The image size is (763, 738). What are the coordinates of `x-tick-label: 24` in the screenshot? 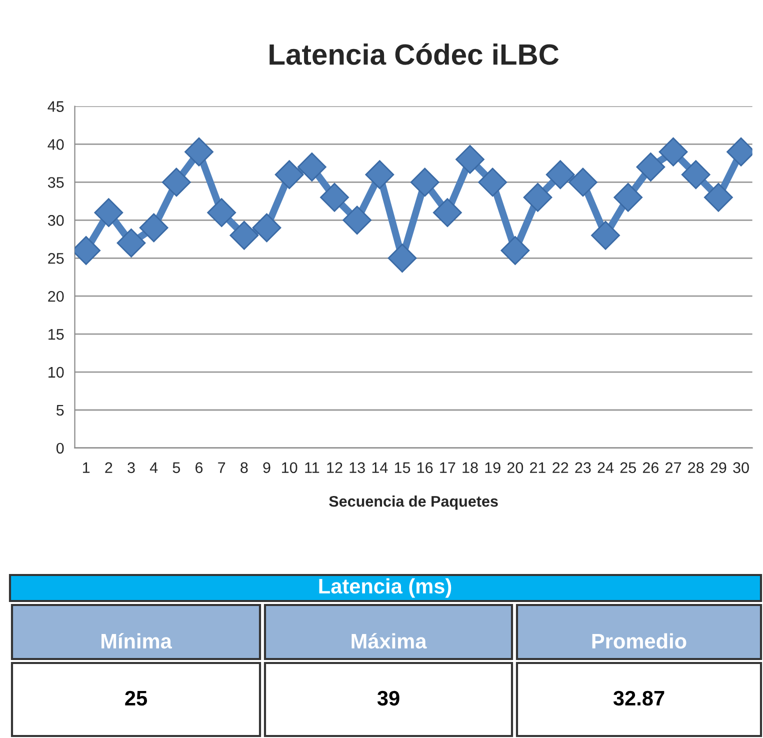 It's located at (606, 467).